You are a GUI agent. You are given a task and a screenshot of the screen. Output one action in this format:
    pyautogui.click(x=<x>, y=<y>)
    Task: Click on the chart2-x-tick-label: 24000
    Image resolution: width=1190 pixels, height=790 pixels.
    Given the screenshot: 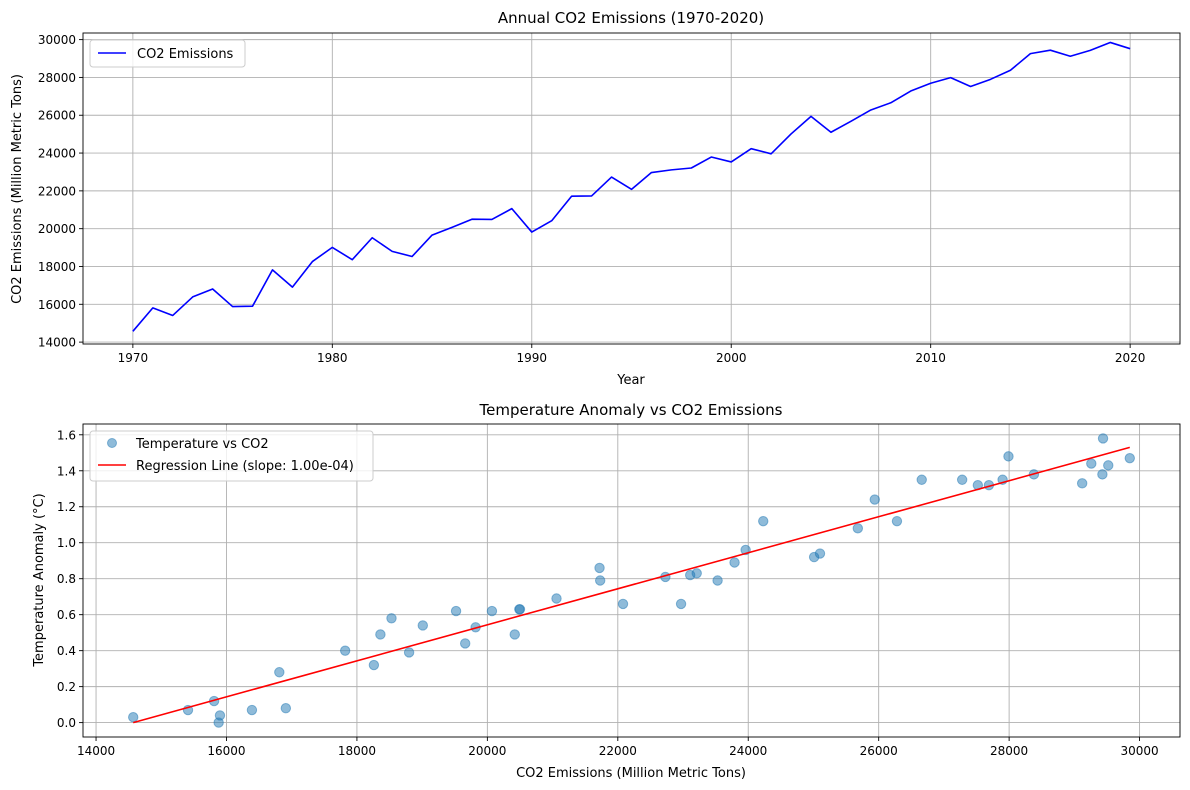 What is the action you would take?
    pyautogui.click(x=748, y=751)
    